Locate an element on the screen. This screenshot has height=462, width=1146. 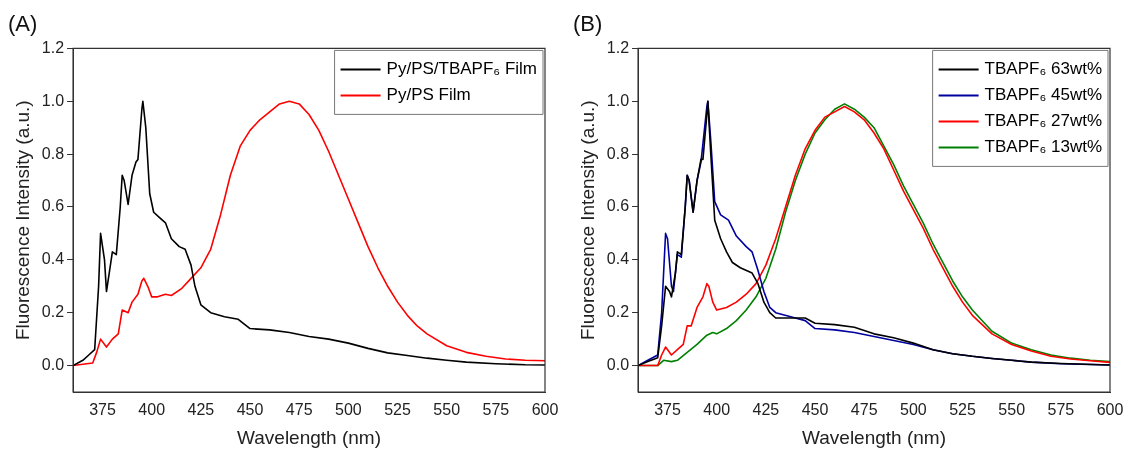
chart-title: (A) is located at coordinates (23, 24).